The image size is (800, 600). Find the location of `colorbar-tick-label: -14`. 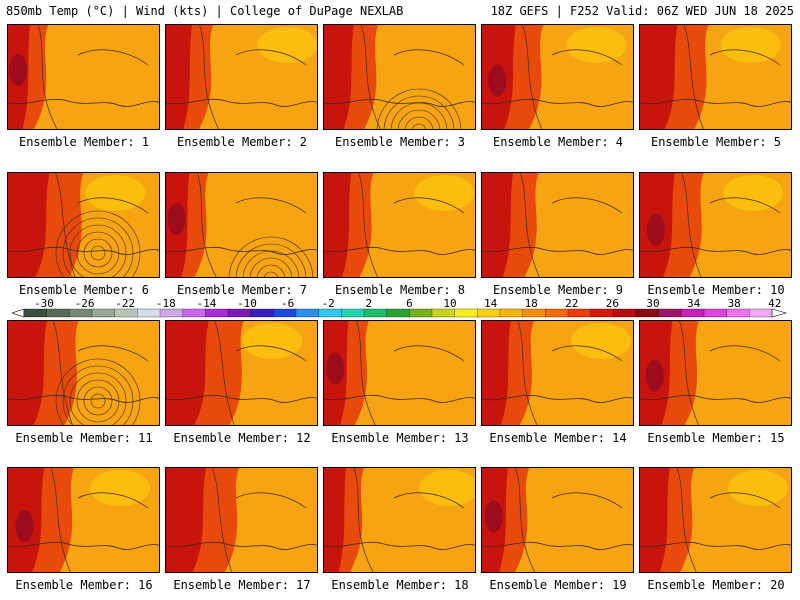

colorbar-tick-label: -14 is located at coordinates (206, 303).